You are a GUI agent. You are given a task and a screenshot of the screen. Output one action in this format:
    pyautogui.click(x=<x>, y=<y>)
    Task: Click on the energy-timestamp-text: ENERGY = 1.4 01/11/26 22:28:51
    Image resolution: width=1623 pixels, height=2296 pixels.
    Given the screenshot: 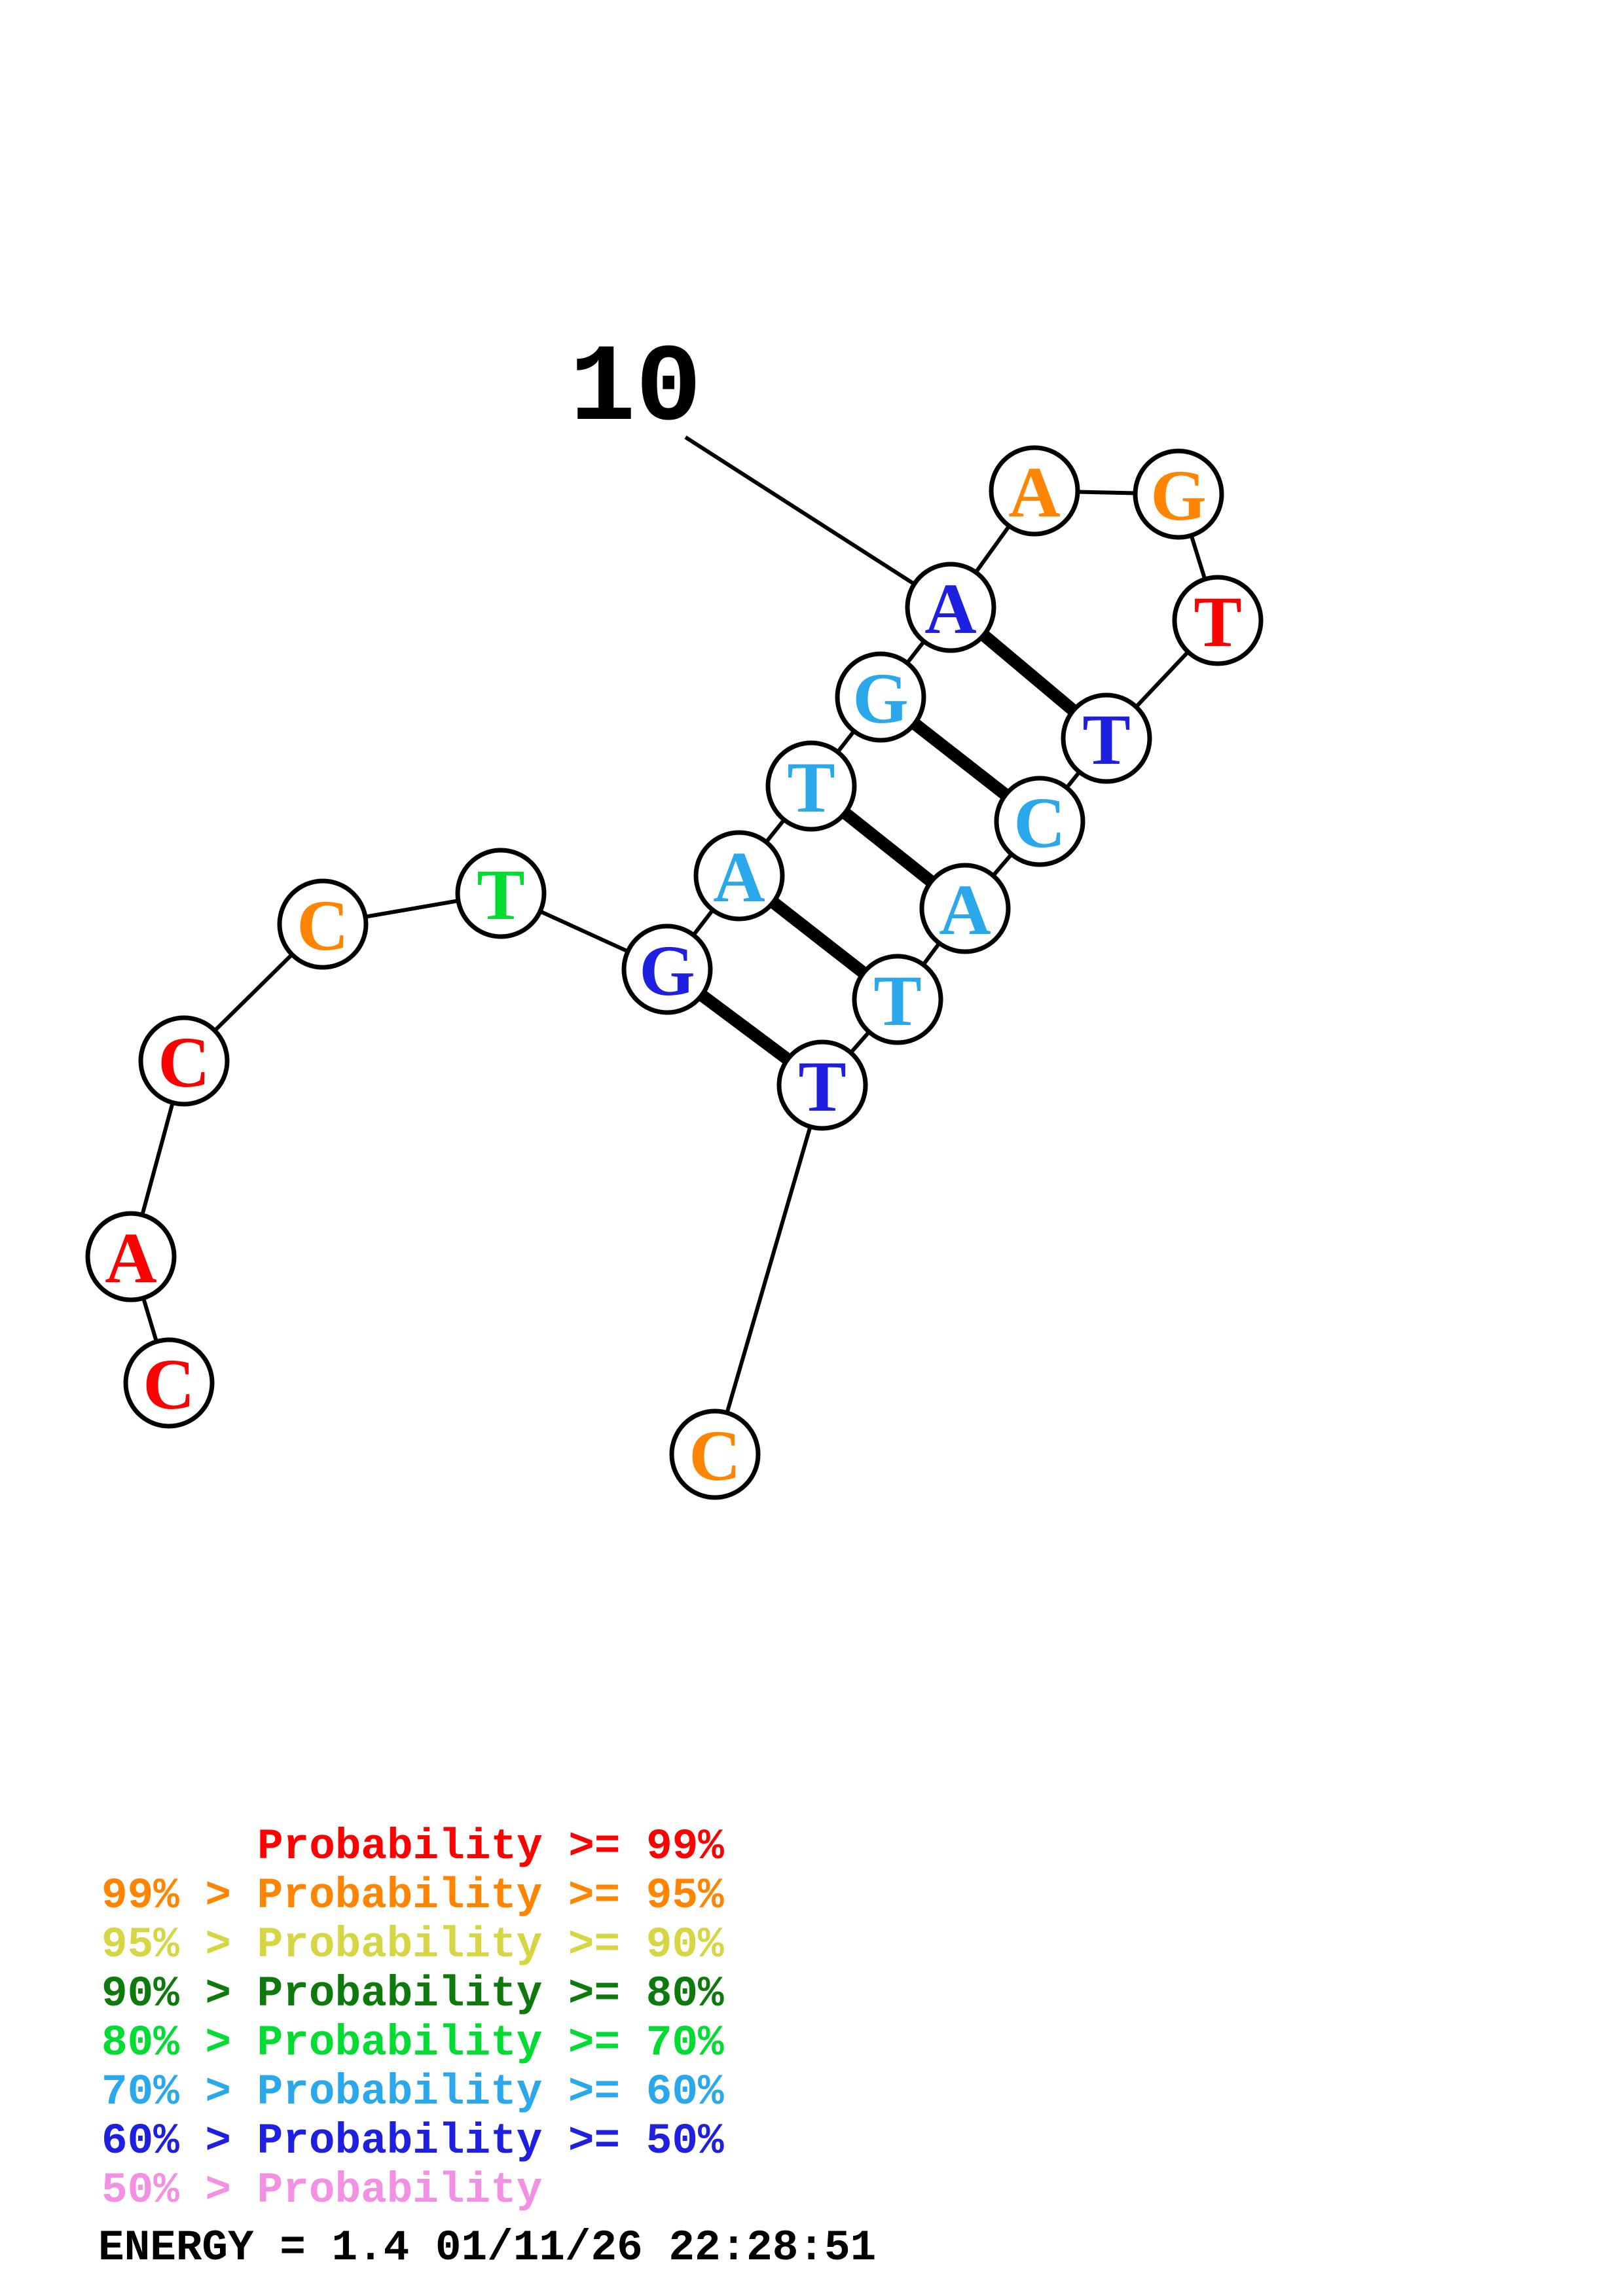 What is the action you would take?
    pyautogui.click(x=487, y=2247)
    